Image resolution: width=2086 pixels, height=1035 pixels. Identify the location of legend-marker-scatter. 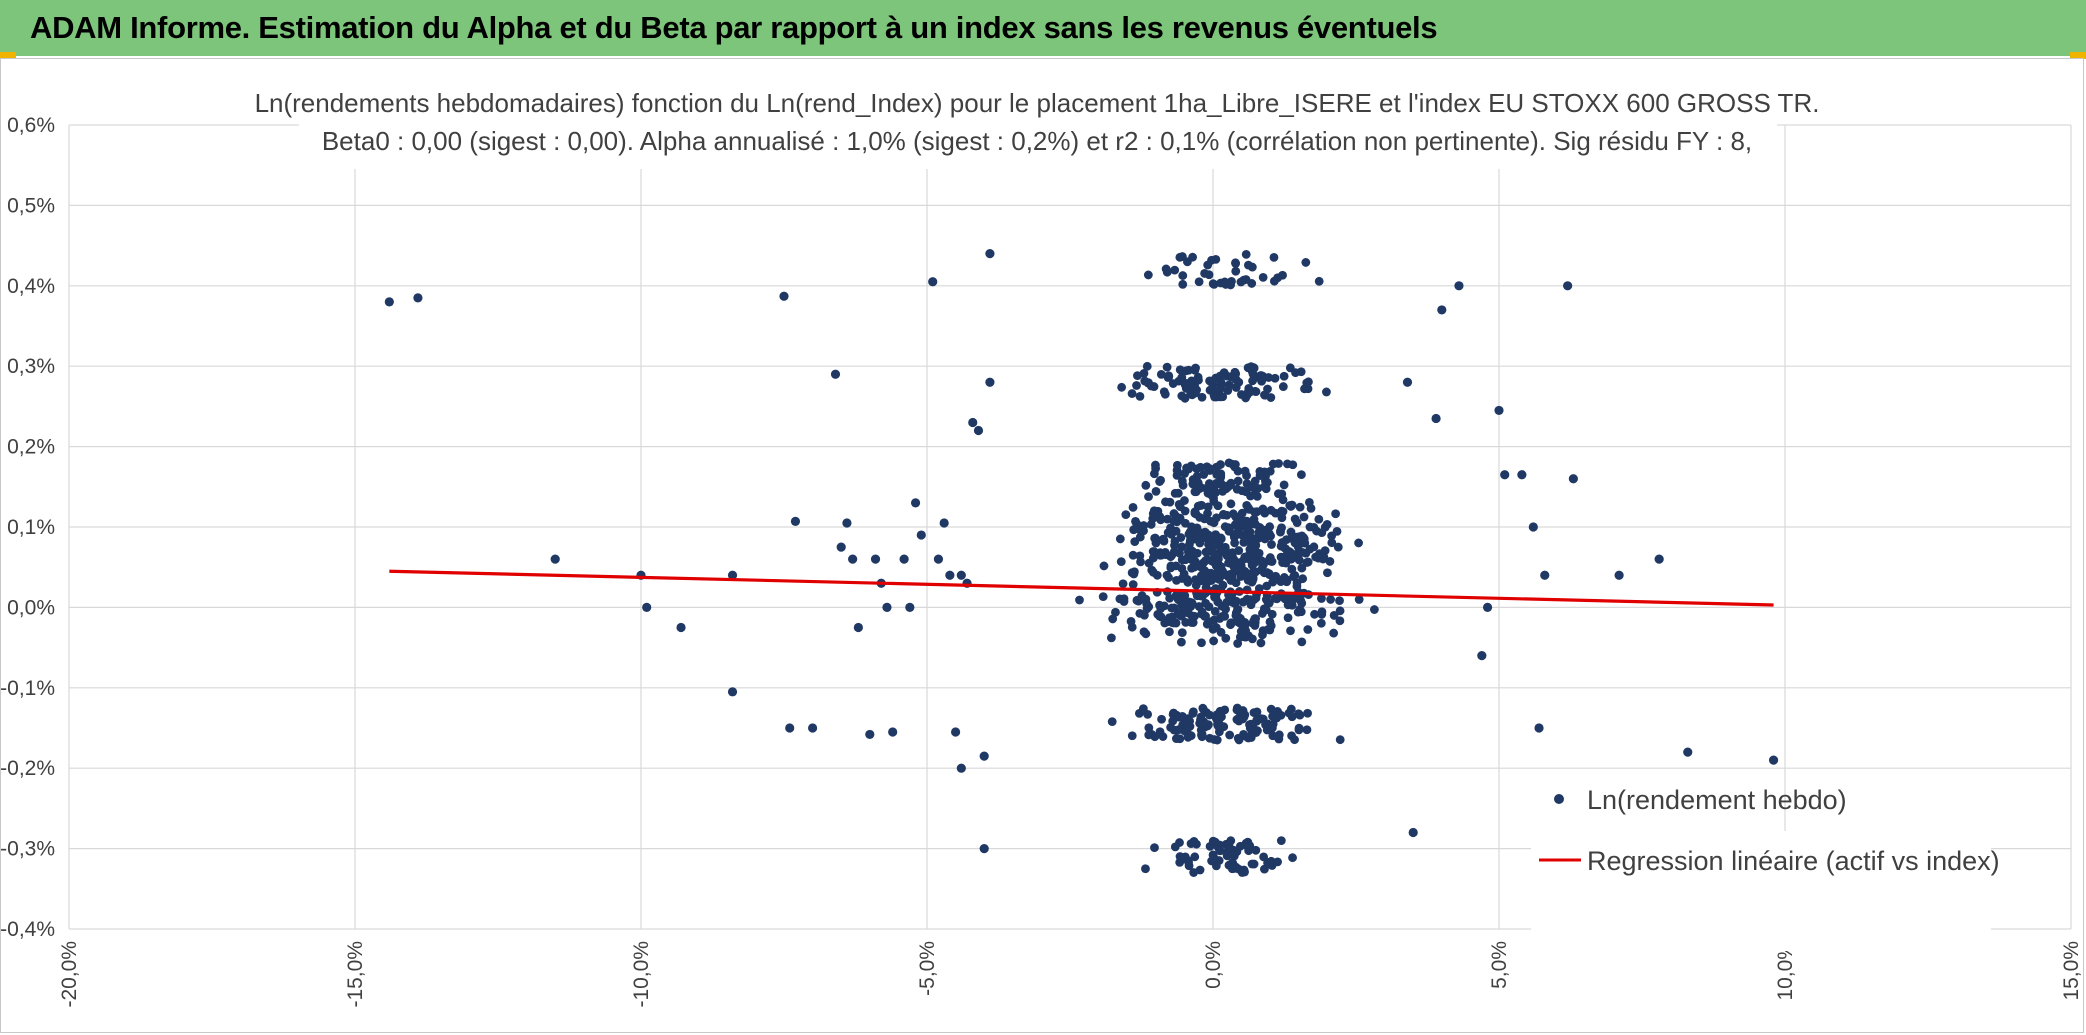
(1559, 799).